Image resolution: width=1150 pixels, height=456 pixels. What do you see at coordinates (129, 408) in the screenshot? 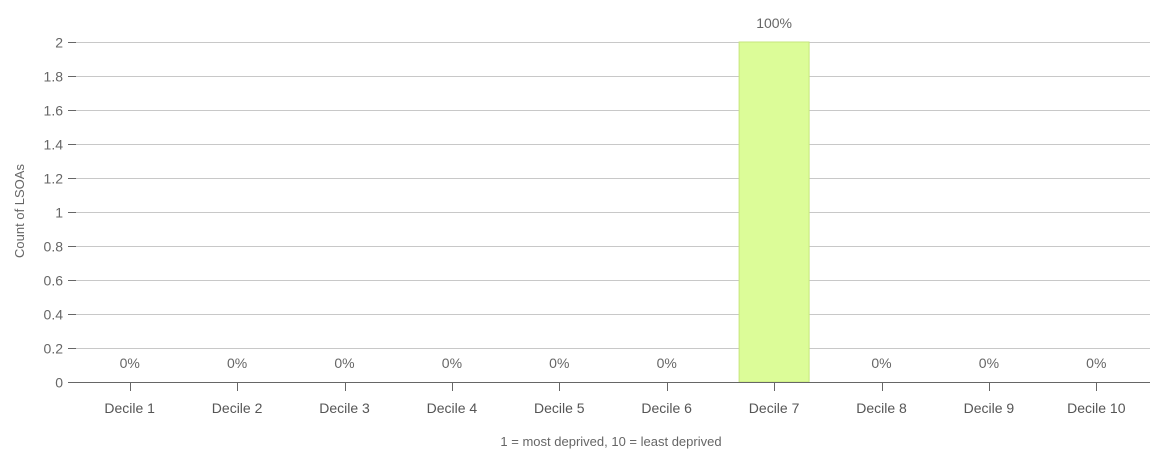
I see `x-tick-label: Decile 1` at bounding box center [129, 408].